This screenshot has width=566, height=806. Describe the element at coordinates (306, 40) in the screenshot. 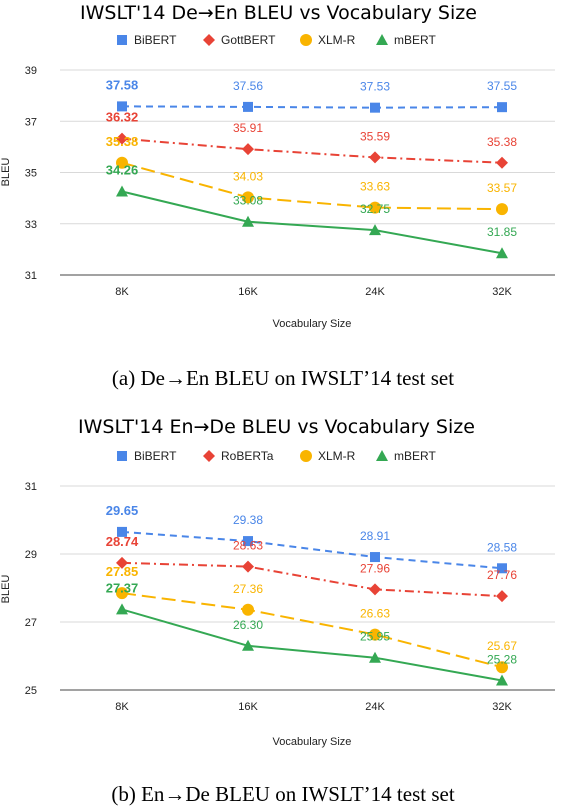

I see `chart-de-en-legend-circle-icon` at that location.